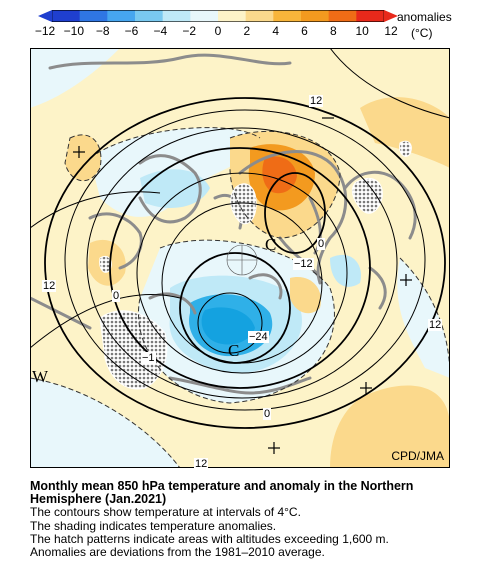  What do you see at coordinates (303, 264) in the screenshot?
I see `contour-label: −12` at bounding box center [303, 264].